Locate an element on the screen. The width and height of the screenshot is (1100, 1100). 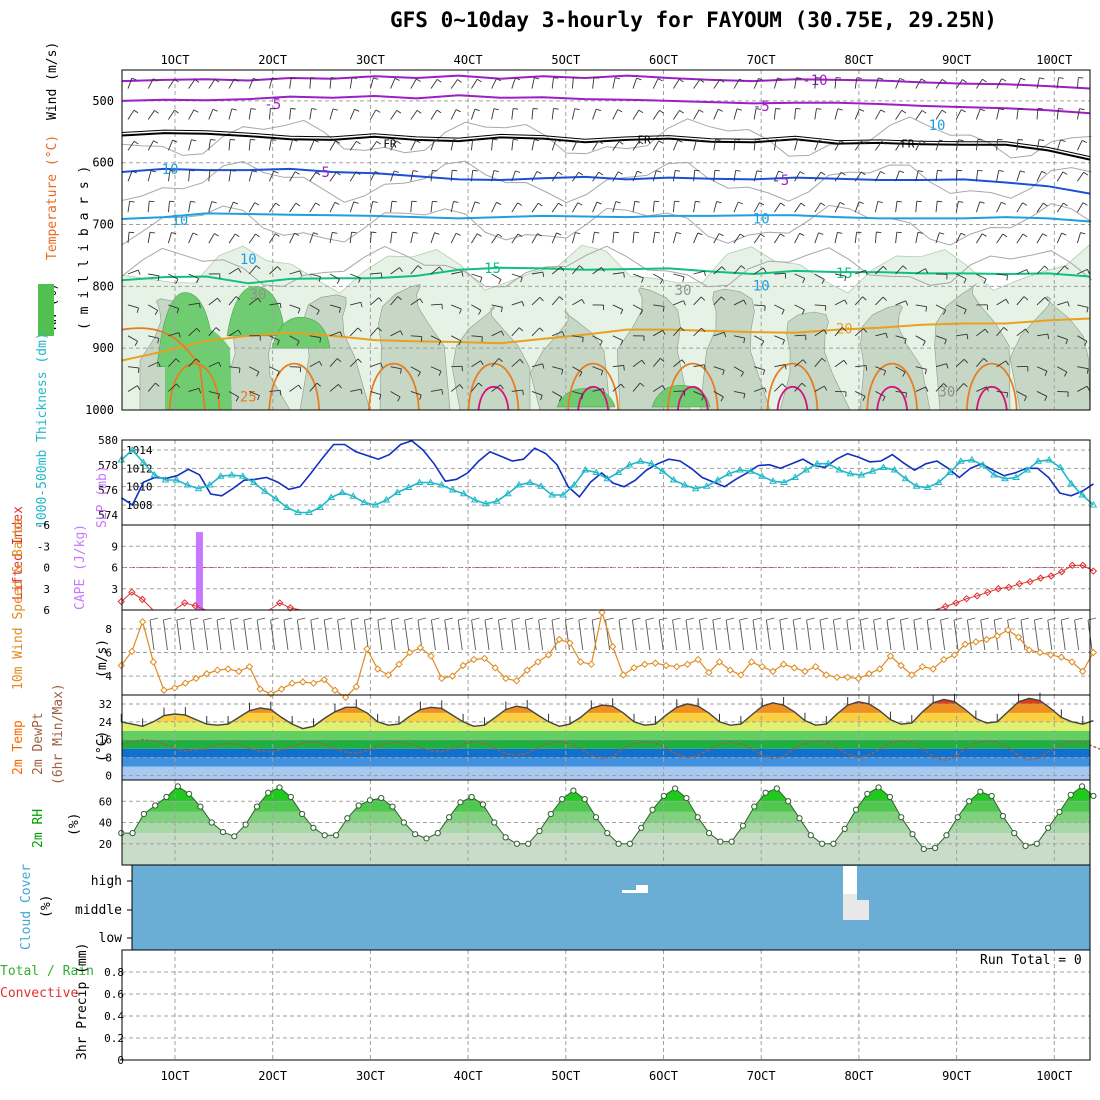
wind-speed-point is located at coordinates (677, 666).